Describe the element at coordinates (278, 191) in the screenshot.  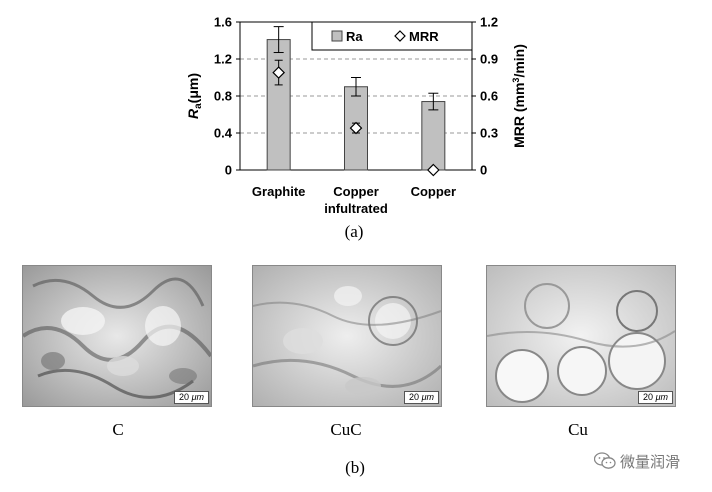
I see `category-label: Graphite` at that location.